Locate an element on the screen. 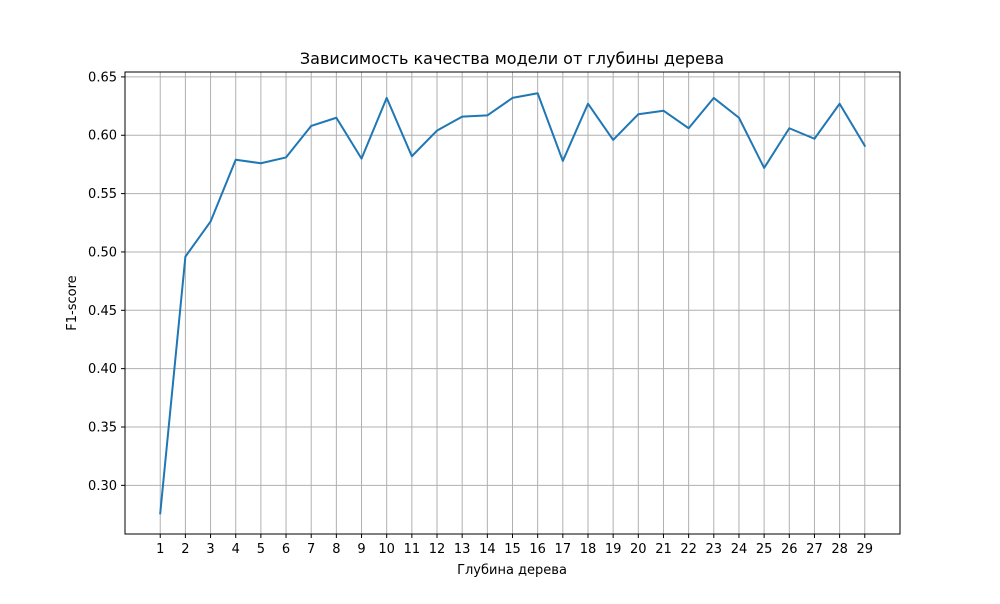  x-tick-label: 17 is located at coordinates (563, 549).